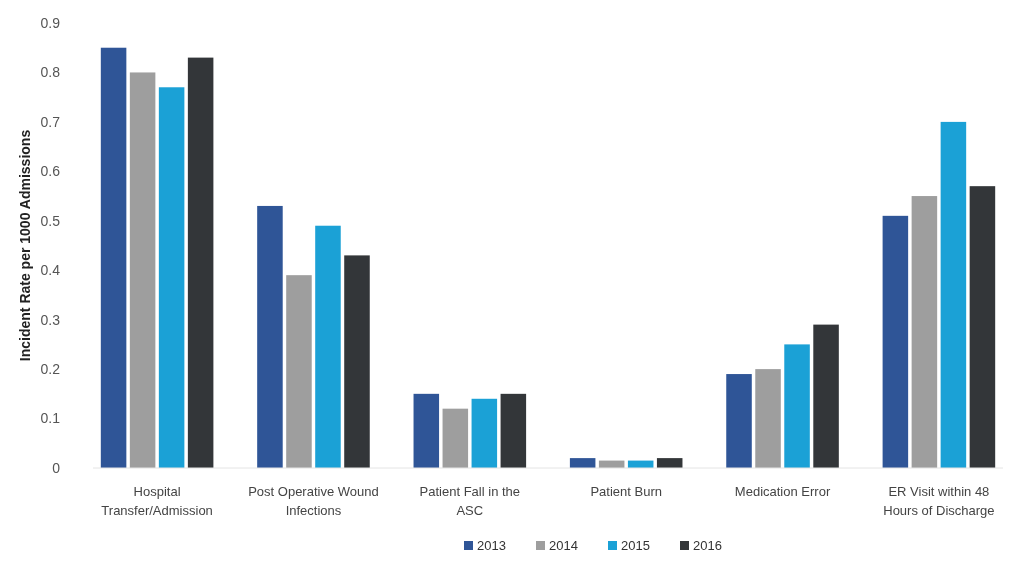 Image resolution: width=1020 pixels, height=579 pixels. What do you see at coordinates (50, 319) in the screenshot?
I see `y-tick-label: 0.3` at bounding box center [50, 319].